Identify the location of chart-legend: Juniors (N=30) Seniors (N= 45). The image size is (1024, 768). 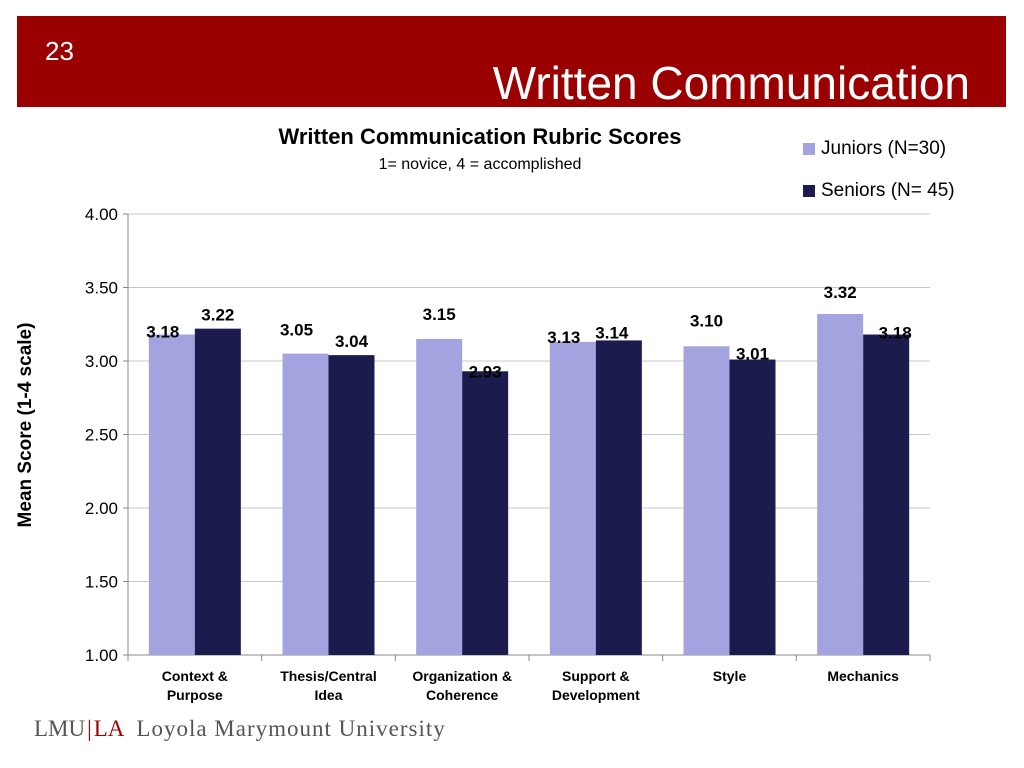
(879, 180).